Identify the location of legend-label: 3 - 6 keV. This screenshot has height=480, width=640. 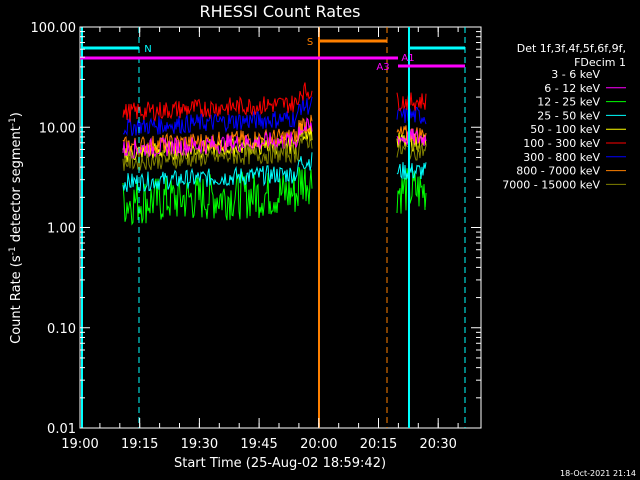
(575, 74).